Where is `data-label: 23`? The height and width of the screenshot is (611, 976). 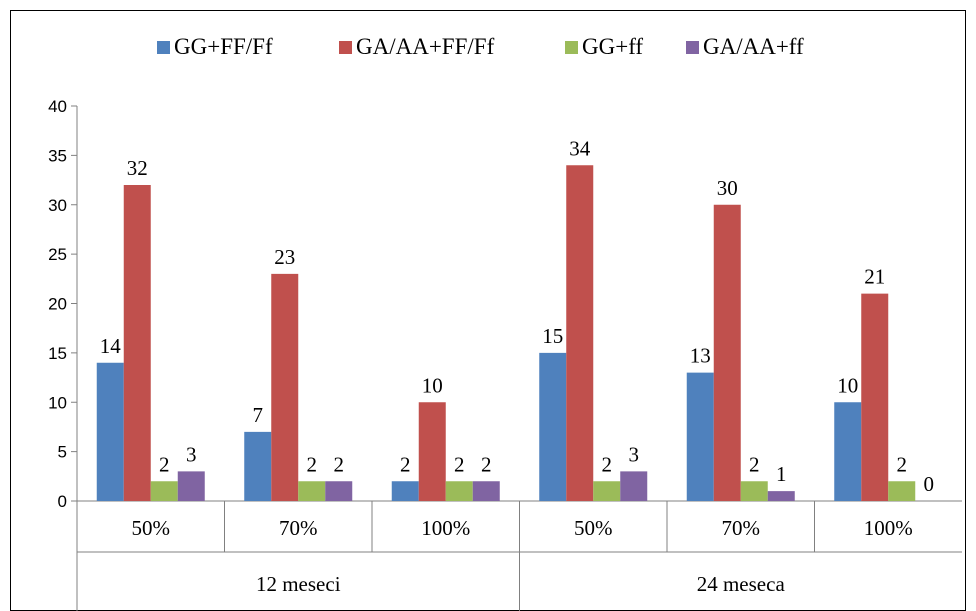
data-label: 23 is located at coordinates (284, 257).